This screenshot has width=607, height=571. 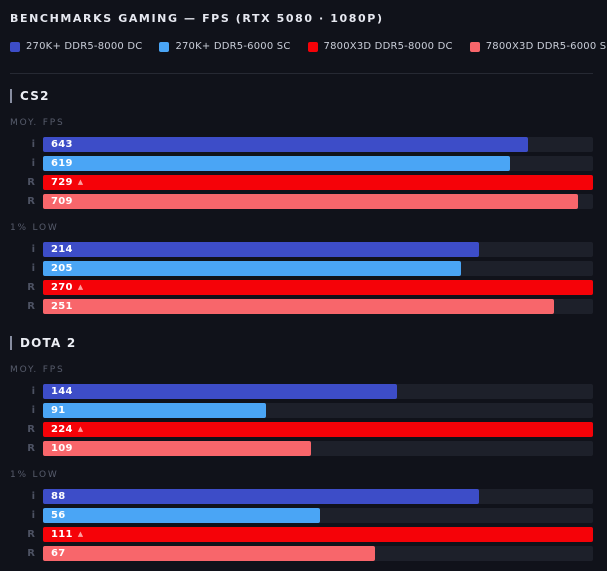 I want to click on bar-value-label: 111, so click(x=62, y=534).